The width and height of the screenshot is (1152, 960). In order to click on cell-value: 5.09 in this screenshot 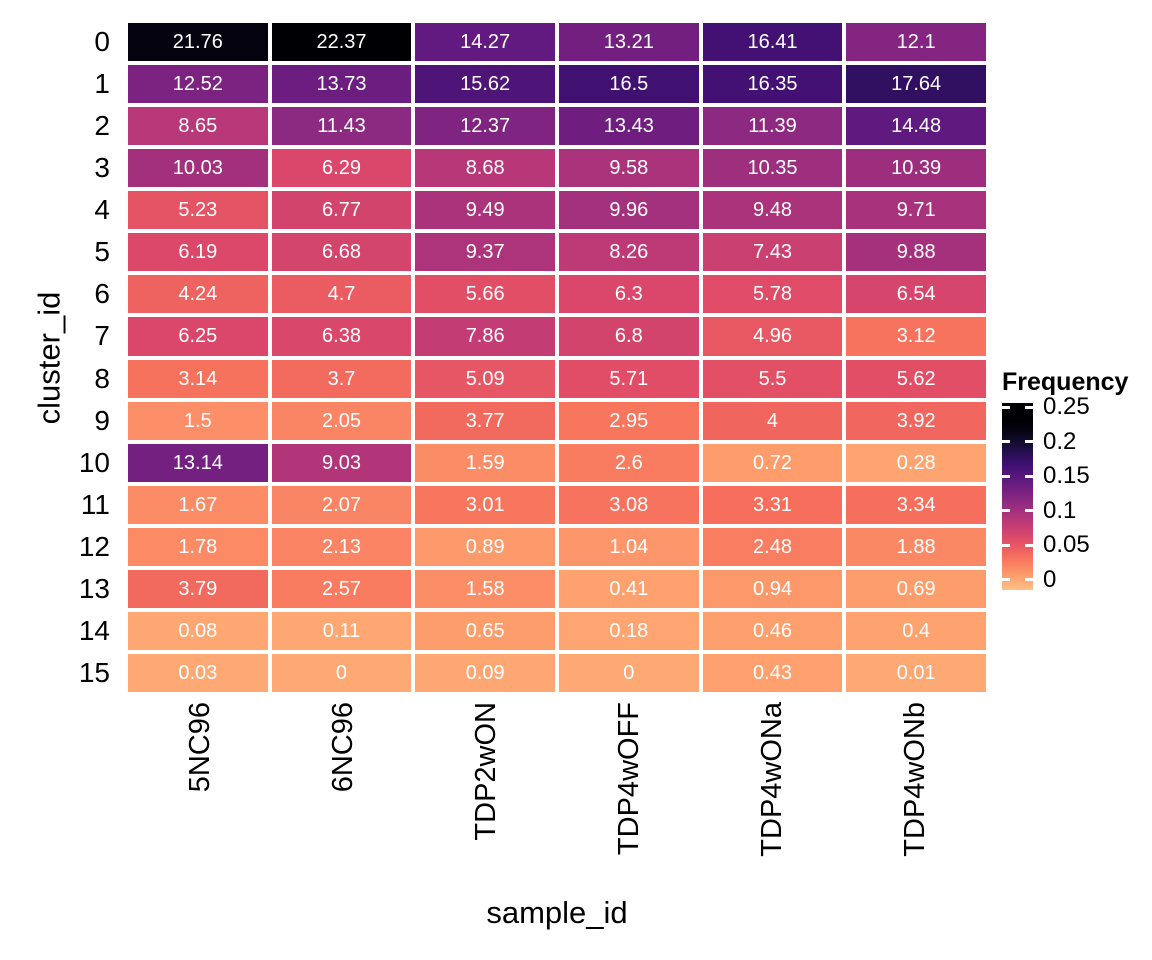, I will do `click(485, 378)`.